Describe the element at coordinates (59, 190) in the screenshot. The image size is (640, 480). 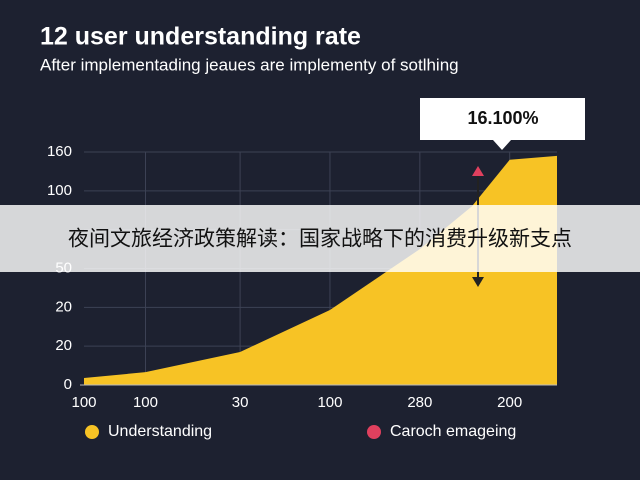
I see `y-tick-label: 100` at that location.